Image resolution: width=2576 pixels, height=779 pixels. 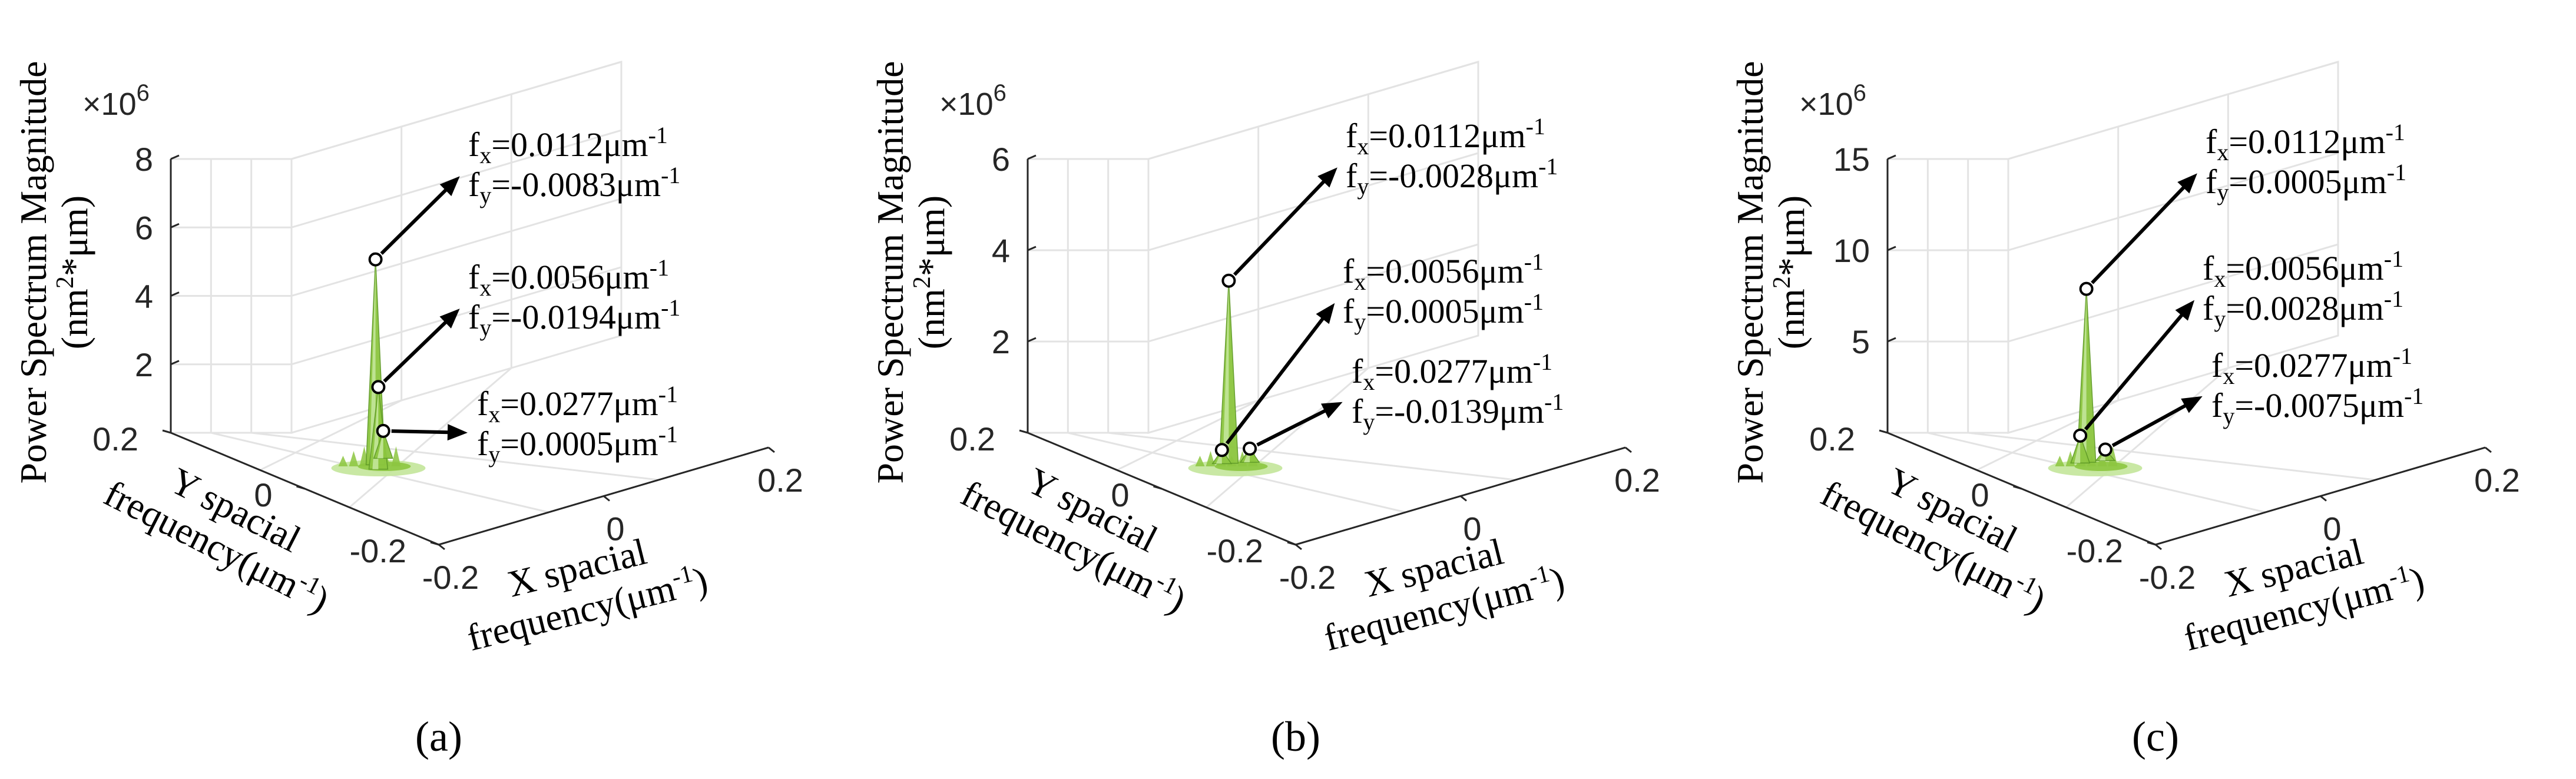 What do you see at coordinates (378, 550) in the screenshot?
I see `y-tick-label: -0.2` at bounding box center [378, 550].